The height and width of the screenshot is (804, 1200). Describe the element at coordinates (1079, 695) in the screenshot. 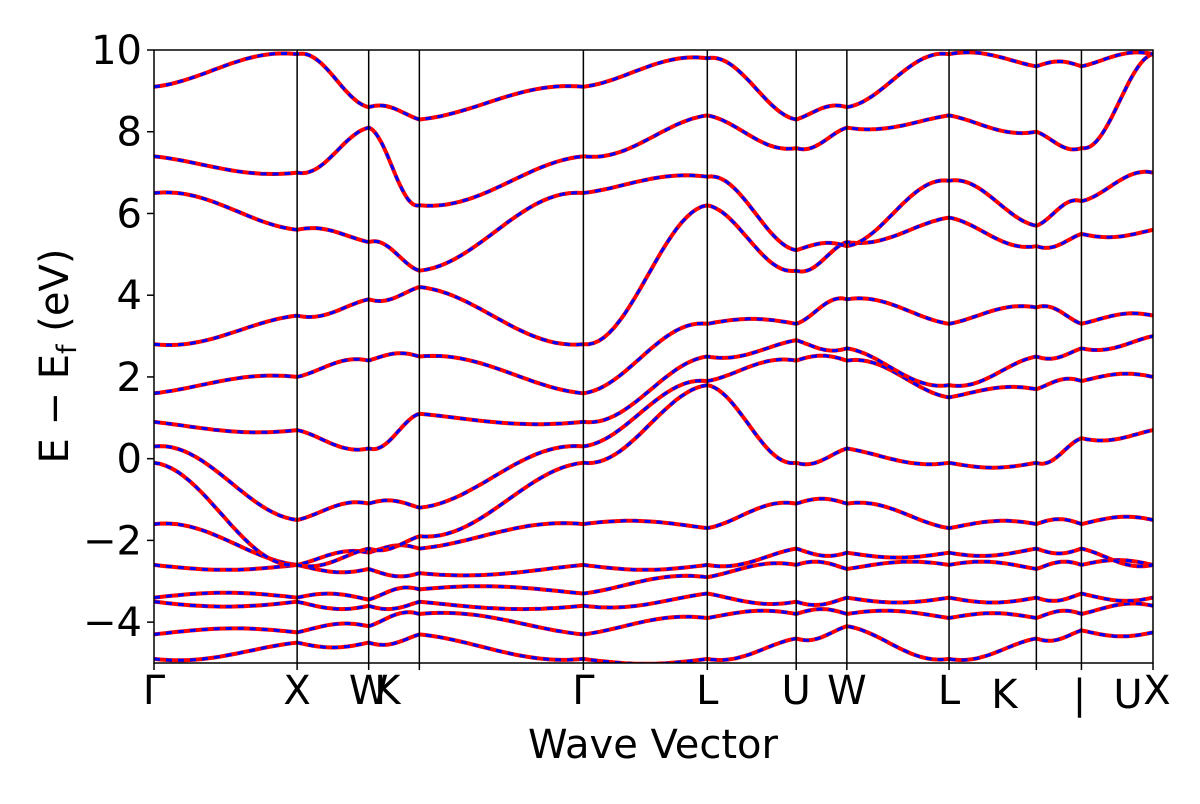

I see `x-tick-label: |` at that location.